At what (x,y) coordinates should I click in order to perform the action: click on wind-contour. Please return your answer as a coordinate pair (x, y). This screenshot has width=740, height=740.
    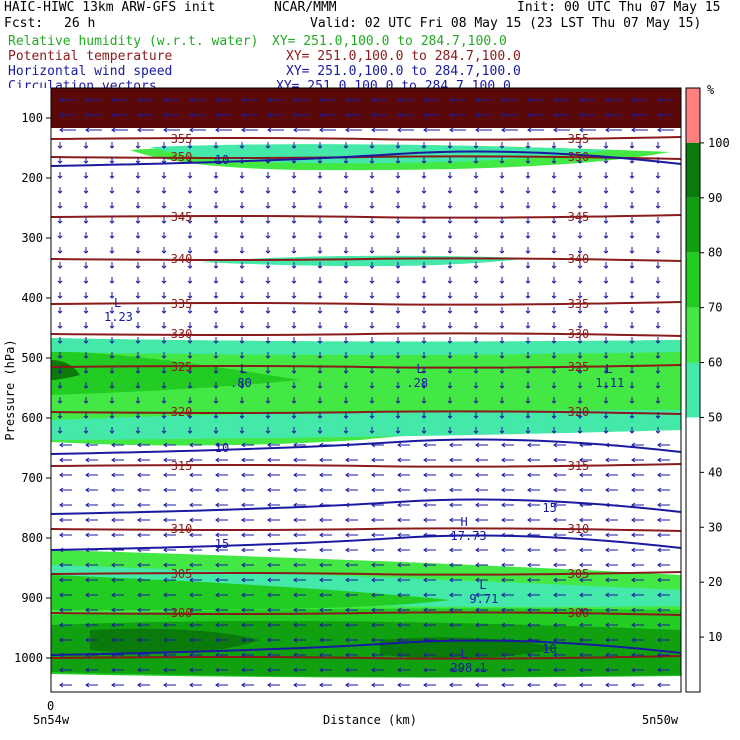
    Looking at the image, I should click on (366, 446).